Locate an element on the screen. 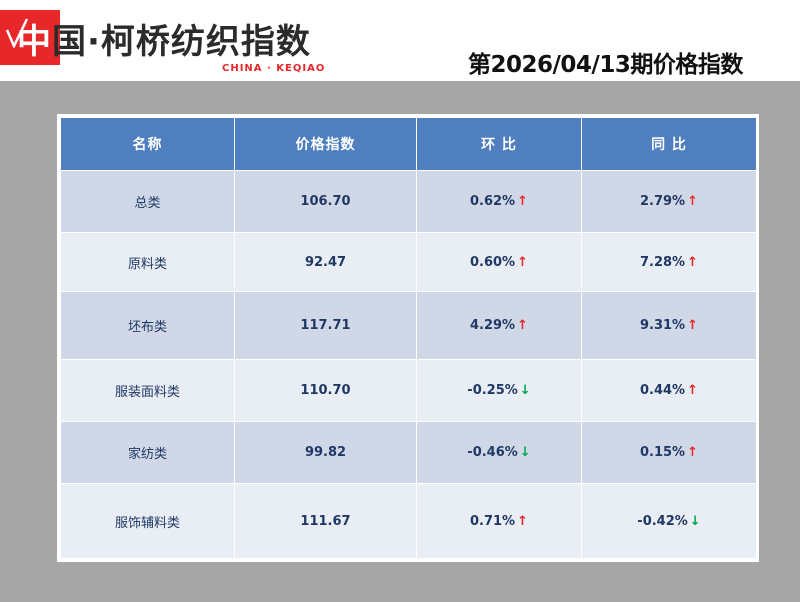 The width and height of the screenshot is (800, 602). cell-mom: -0.46% ↓ is located at coordinates (499, 452).